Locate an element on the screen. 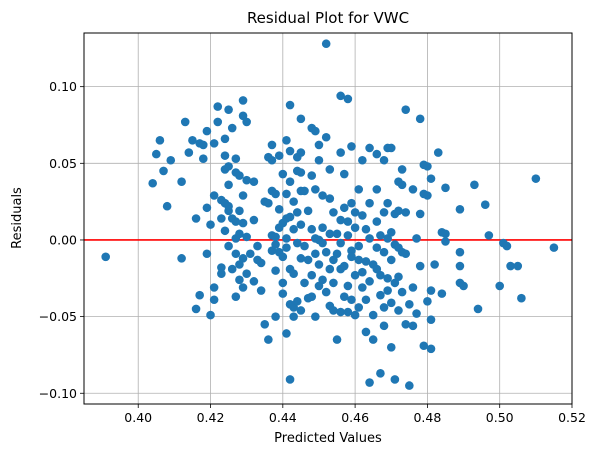  y-axis-label: Residuals is located at coordinates (17, 218).